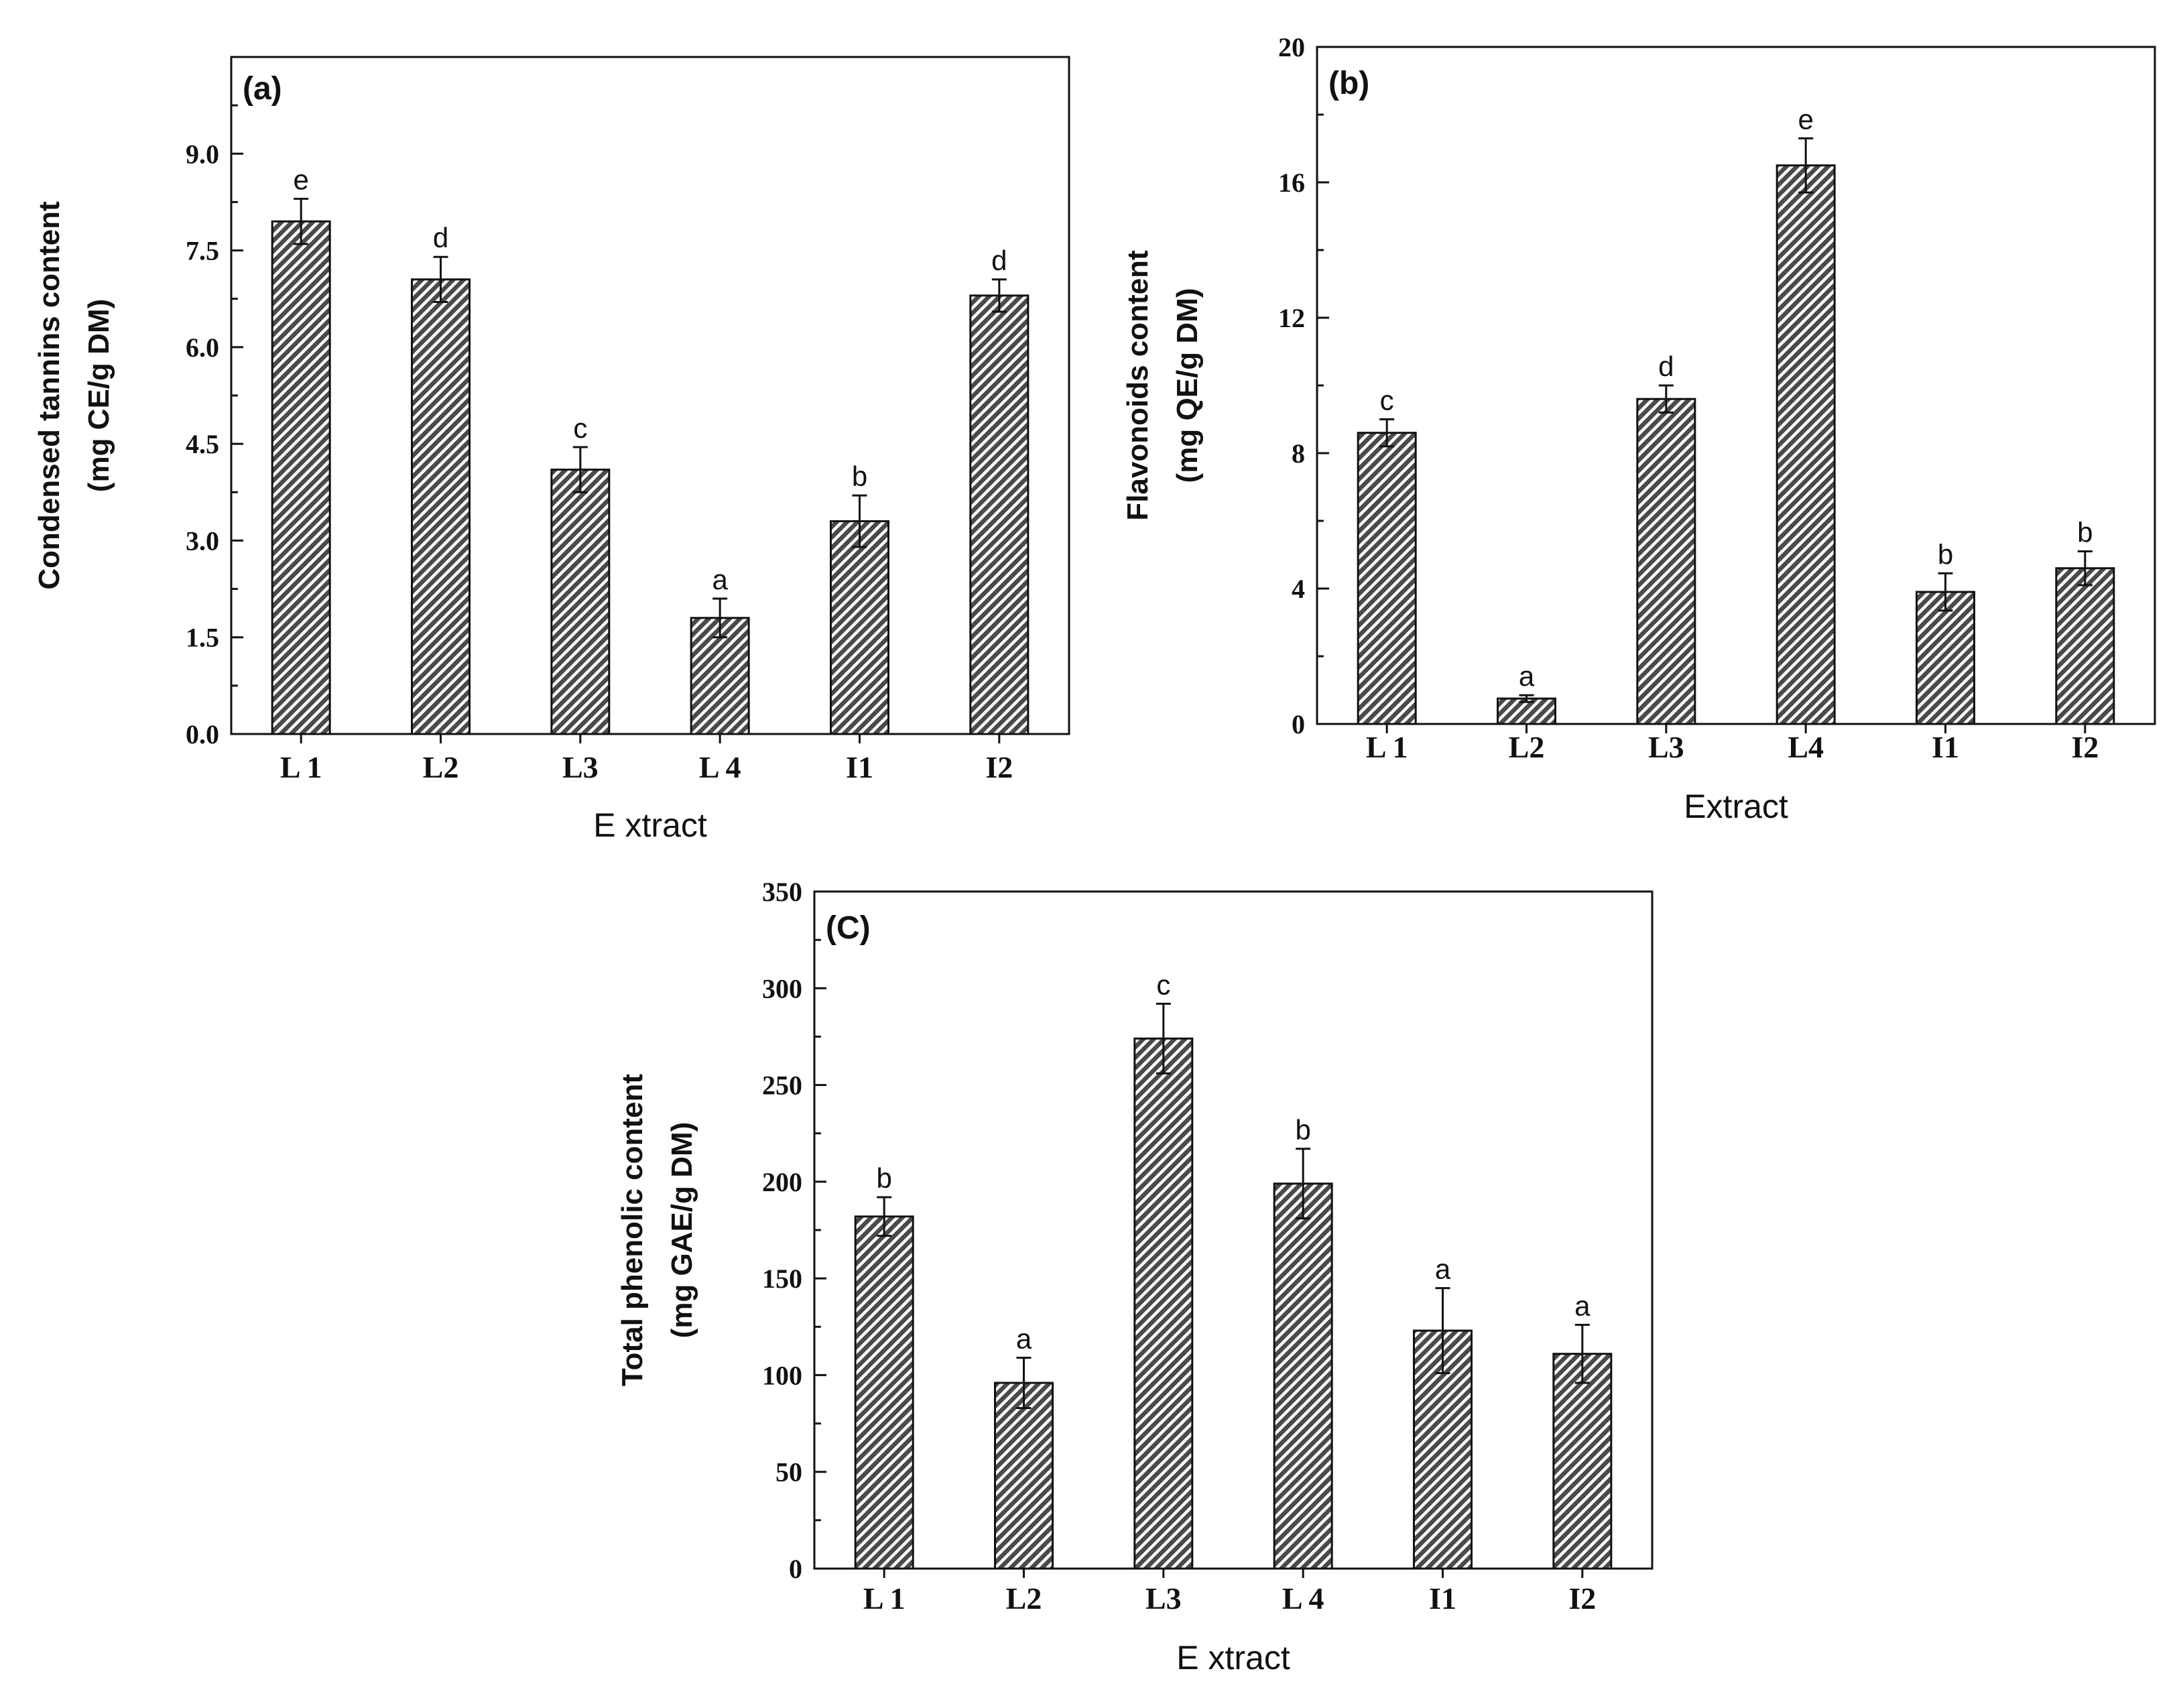 This screenshot has height=1708, width=2179. What do you see at coordinates (203, 734) in the screenshot?
I see `y-tick-label: 0.0` at bounding box center [203, 734].